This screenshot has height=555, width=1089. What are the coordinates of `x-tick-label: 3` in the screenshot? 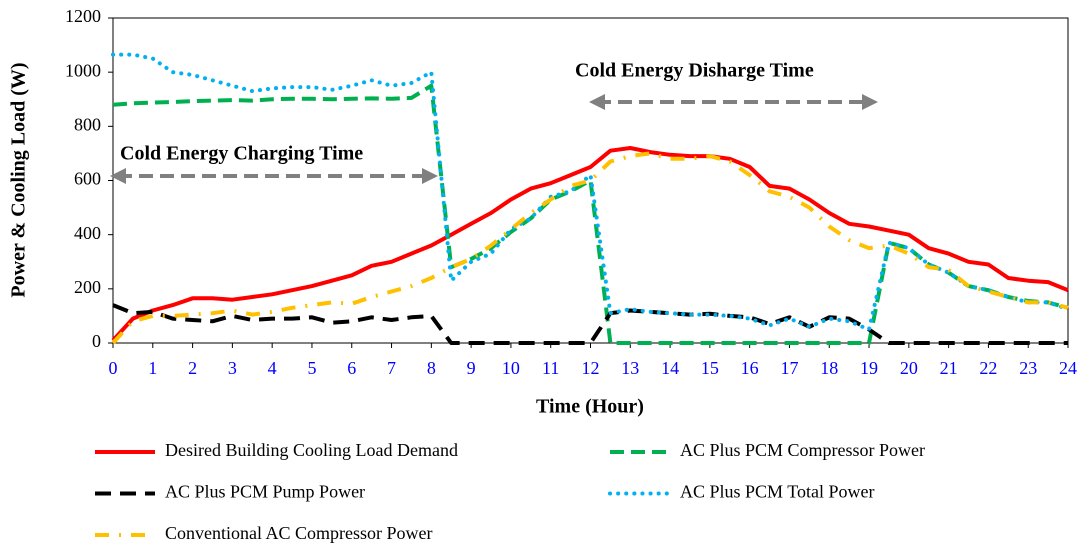 It's located at (232, 368).